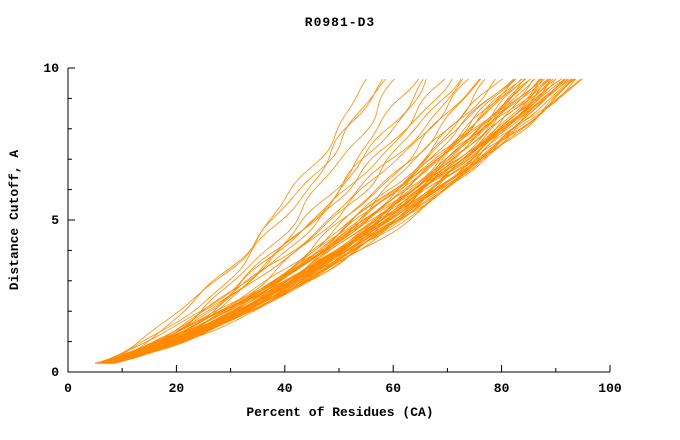 The image size is (680, 440). Describe the element at coordinates (340, 22) in the screenshot. I see `chart-title: R0981-D3` at that location.